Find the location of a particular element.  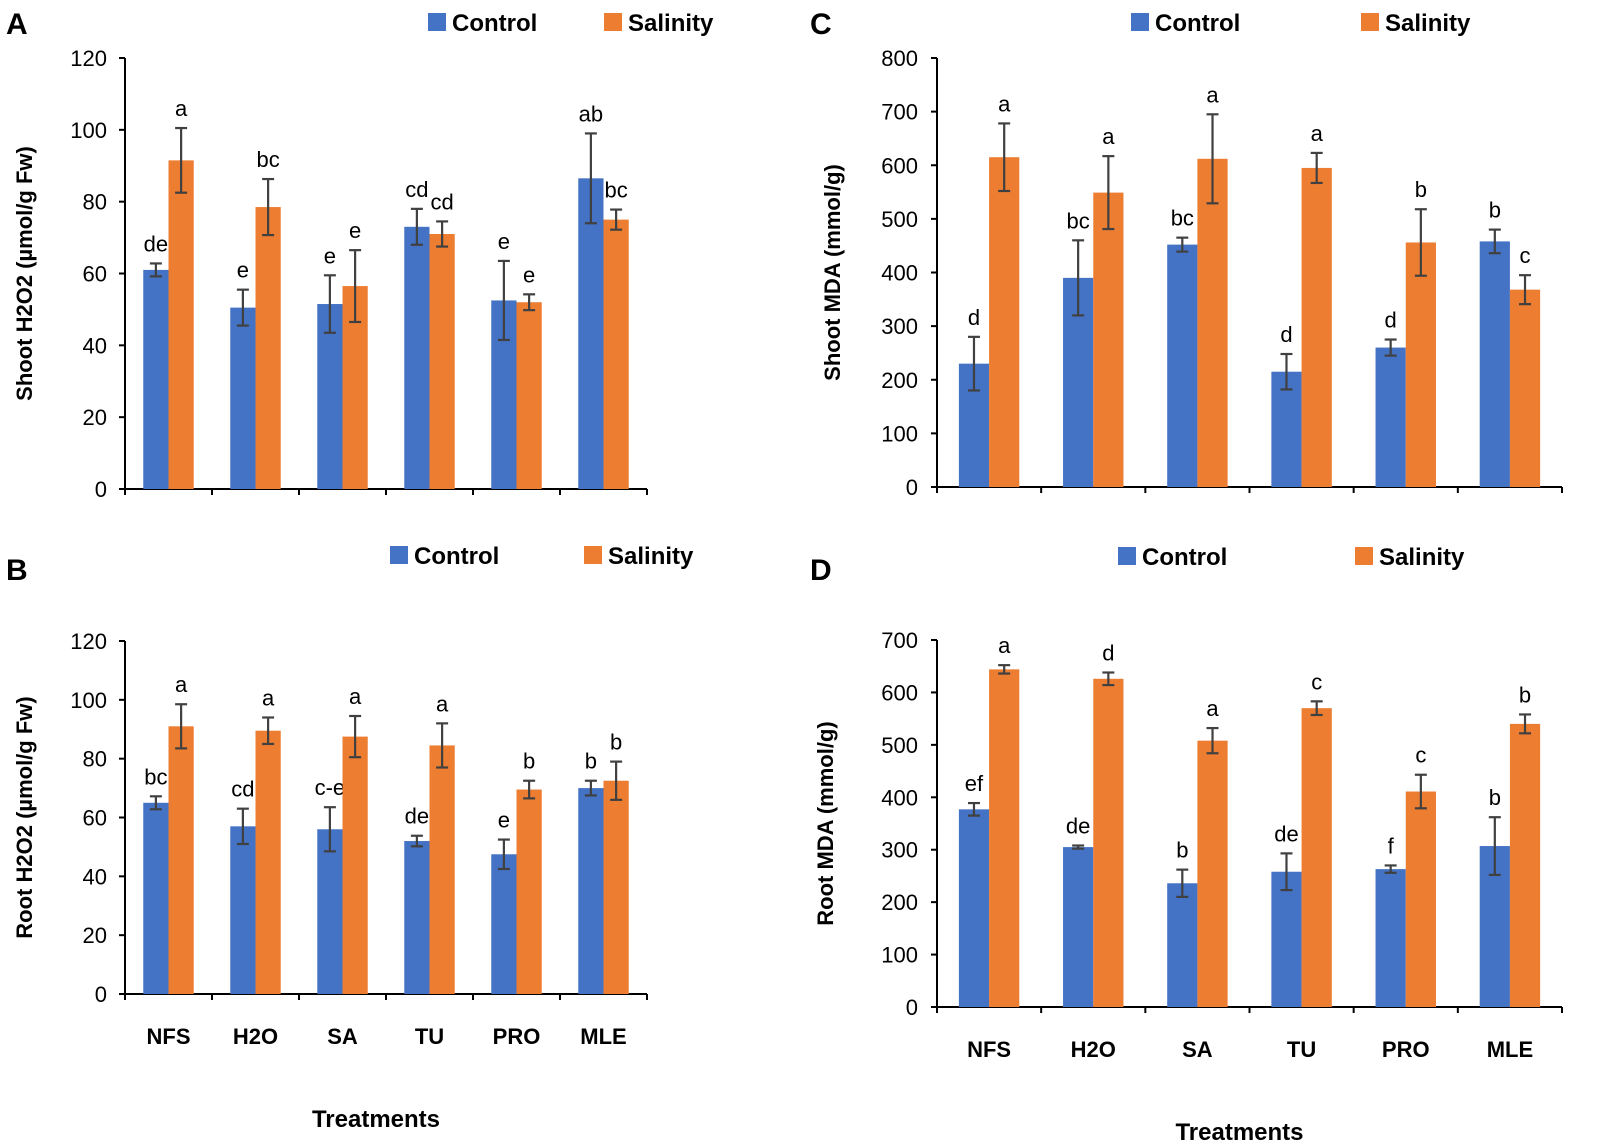

bar-salinity-sa is located at coordinates (1212, 873).